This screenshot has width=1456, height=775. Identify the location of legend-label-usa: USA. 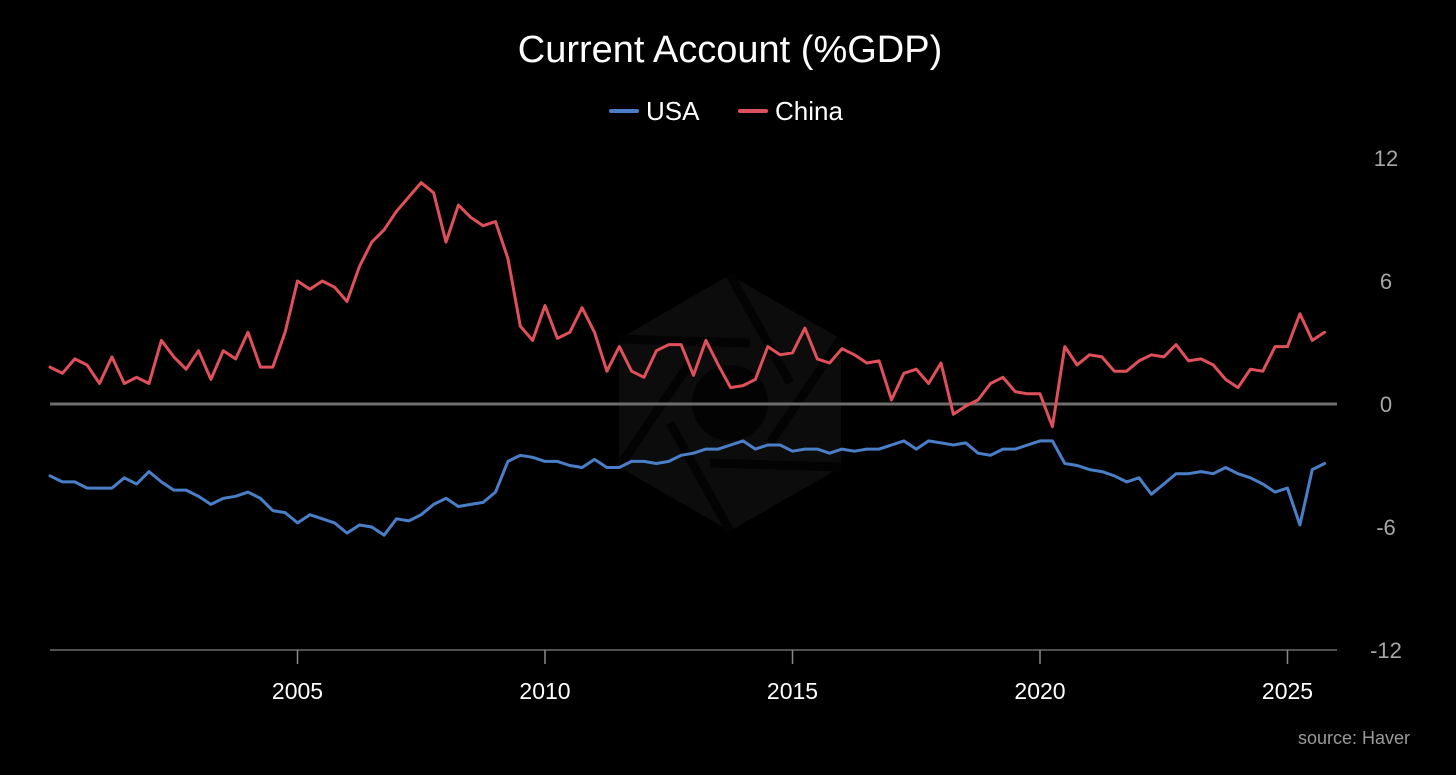
(673, 111).